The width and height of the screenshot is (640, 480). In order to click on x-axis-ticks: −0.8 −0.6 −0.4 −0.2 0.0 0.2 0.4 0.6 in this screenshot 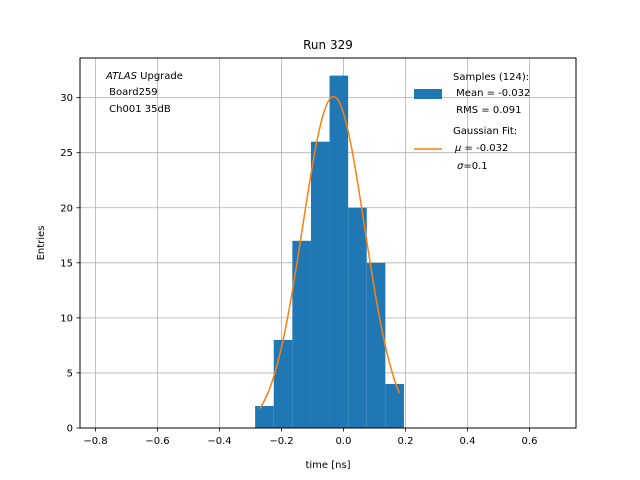, I will do `click(310, 437)`.